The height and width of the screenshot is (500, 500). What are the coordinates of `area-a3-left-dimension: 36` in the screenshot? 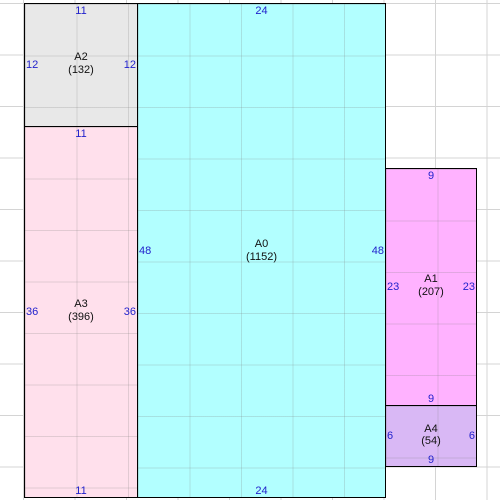 It's located at (32, 312).